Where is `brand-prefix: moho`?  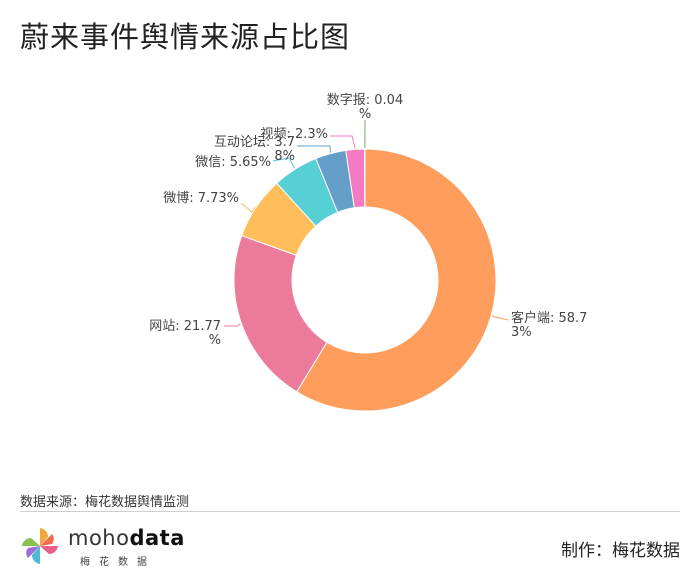
brand-prefix: moho is located at coordinates (99, 538).